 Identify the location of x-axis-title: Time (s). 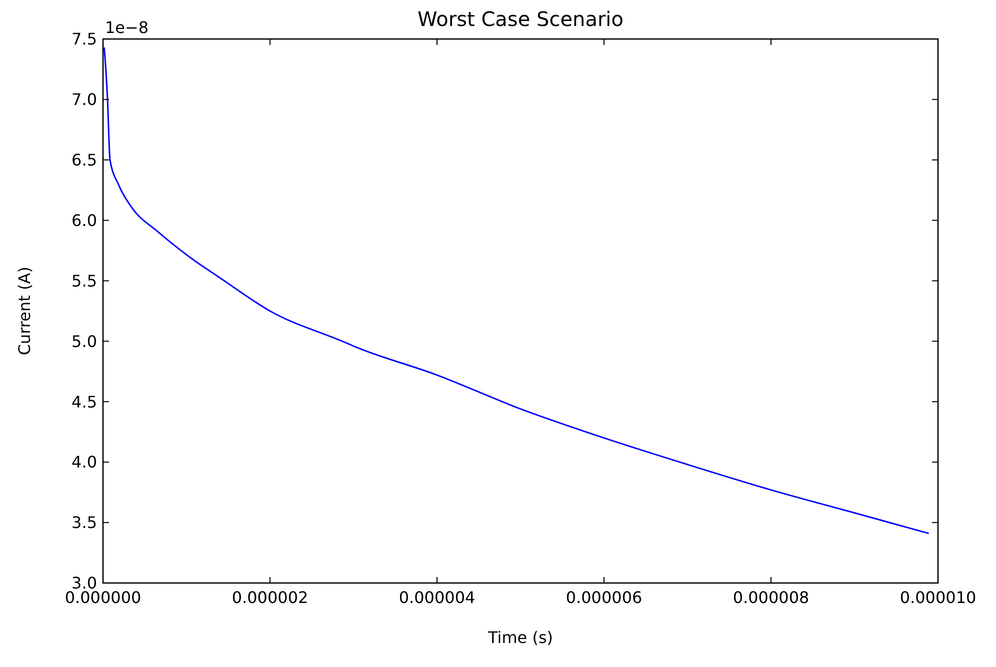
(520, 637).